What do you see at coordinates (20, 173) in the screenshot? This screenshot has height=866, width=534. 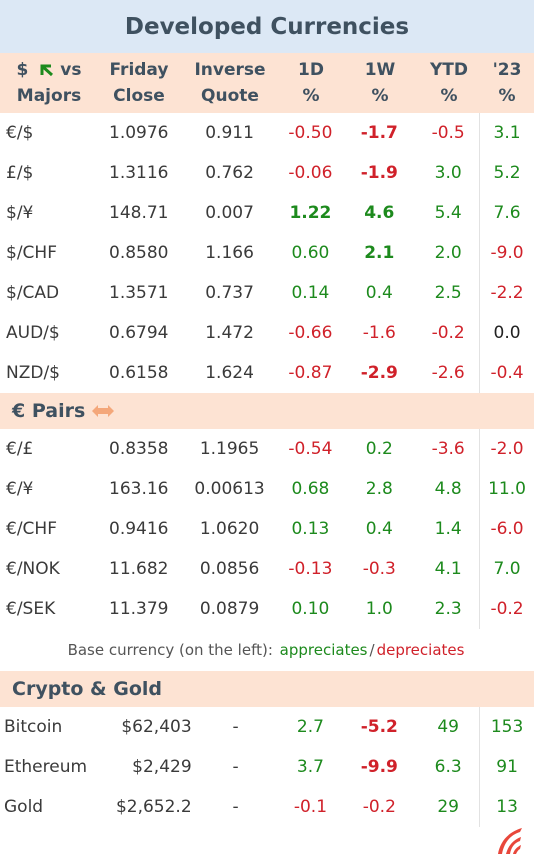 I see `pair-cell: £/$` at bounding box center [20, 173].